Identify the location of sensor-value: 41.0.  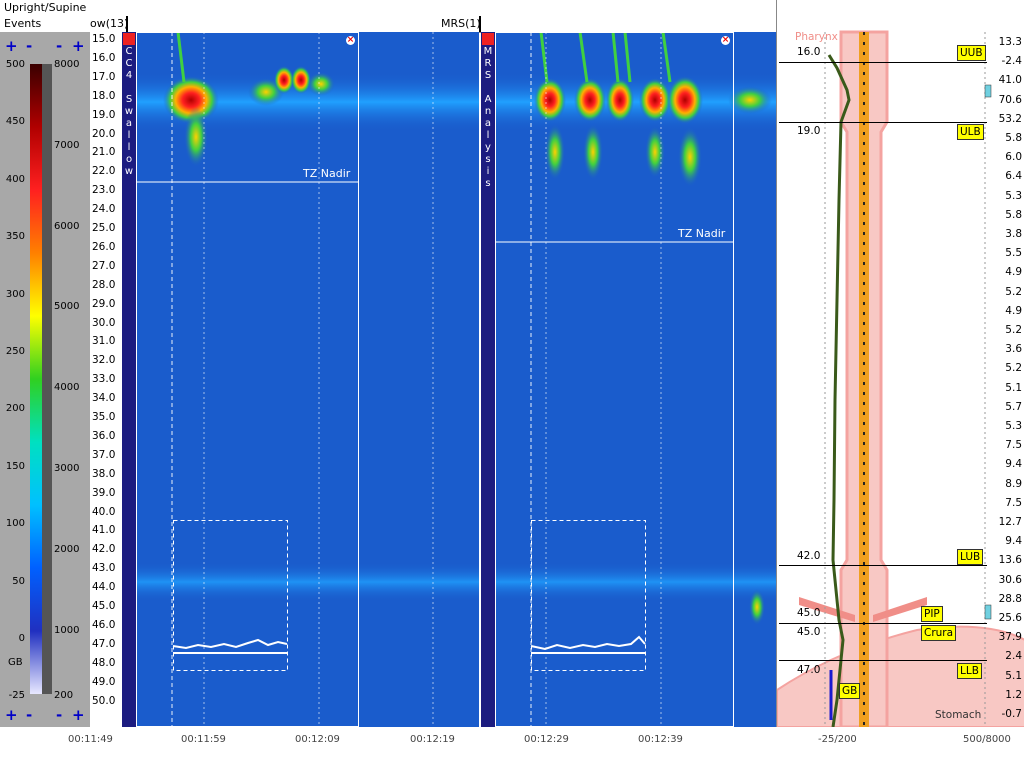
(1010, 80).